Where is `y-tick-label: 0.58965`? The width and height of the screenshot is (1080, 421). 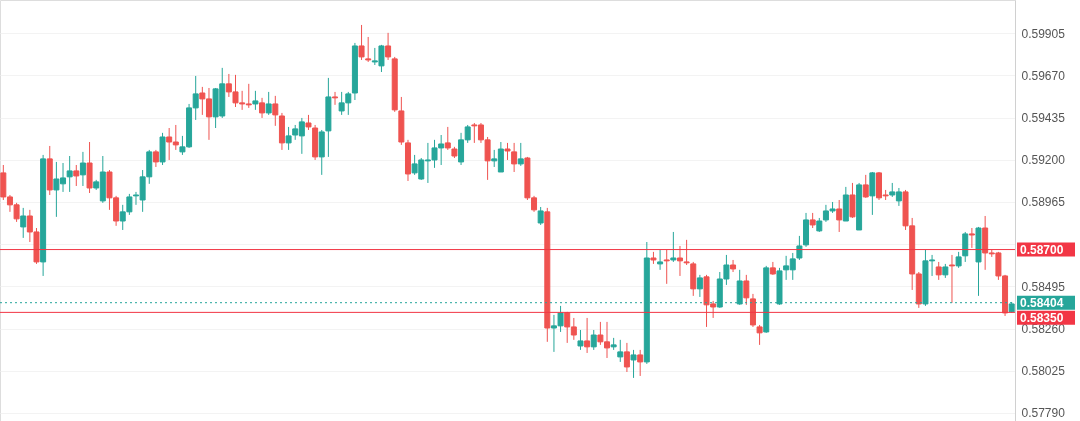
y-tick-label: 0.58965 is located at coordinates (1043, 202).